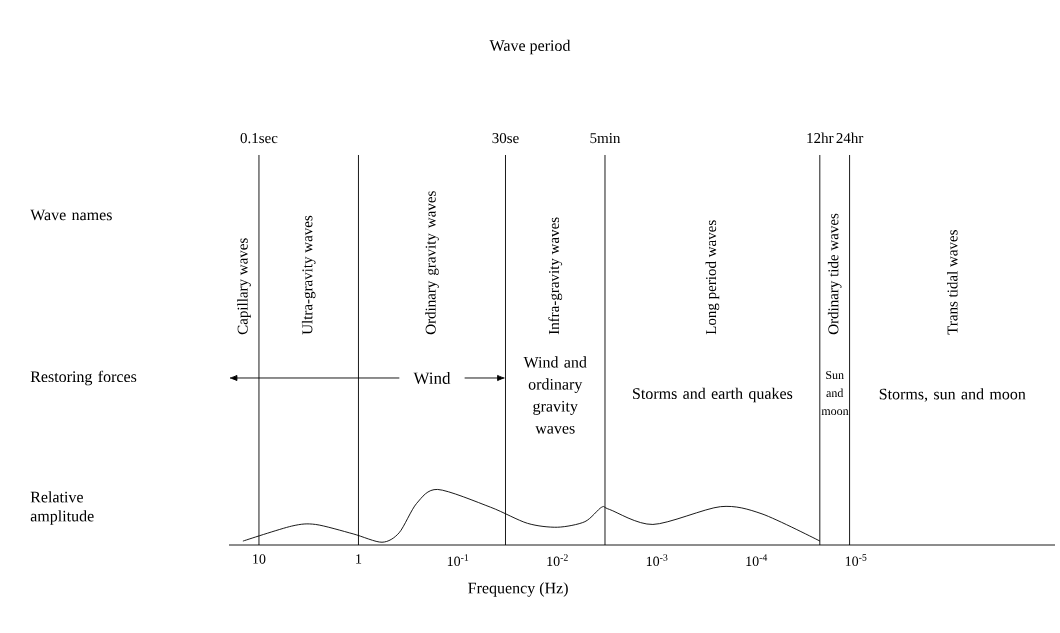  I want to click on ref-line-label: 24hr, so click(850, 137).